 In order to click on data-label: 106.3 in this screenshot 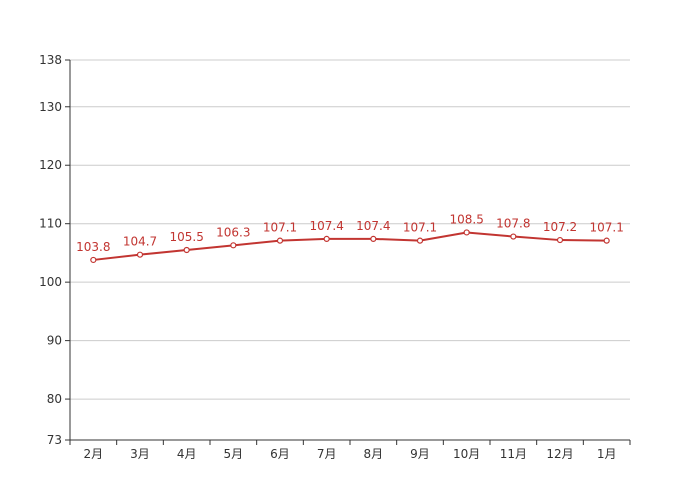, I will do `click(233, 232)`.